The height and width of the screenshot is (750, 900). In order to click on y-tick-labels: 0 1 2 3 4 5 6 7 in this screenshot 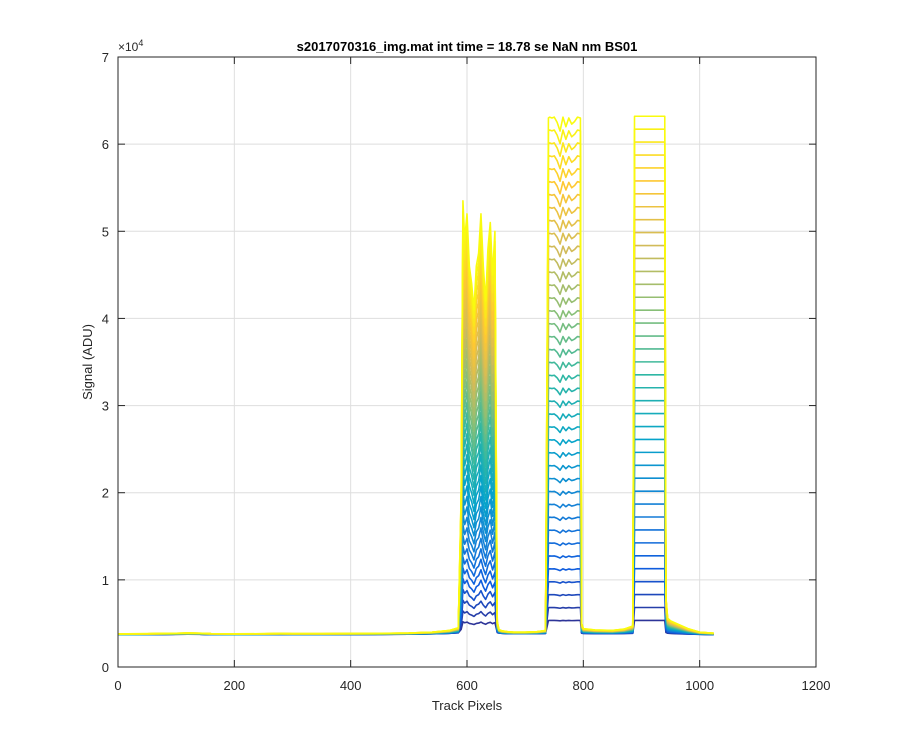, I will do `click(105, 362)`.